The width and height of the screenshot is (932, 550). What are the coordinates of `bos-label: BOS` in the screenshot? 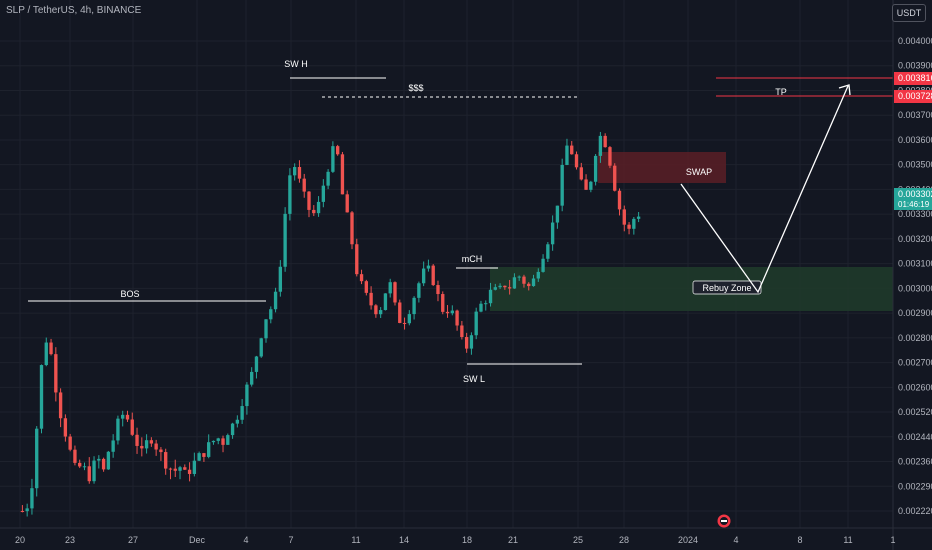 It's located at (129, 294).